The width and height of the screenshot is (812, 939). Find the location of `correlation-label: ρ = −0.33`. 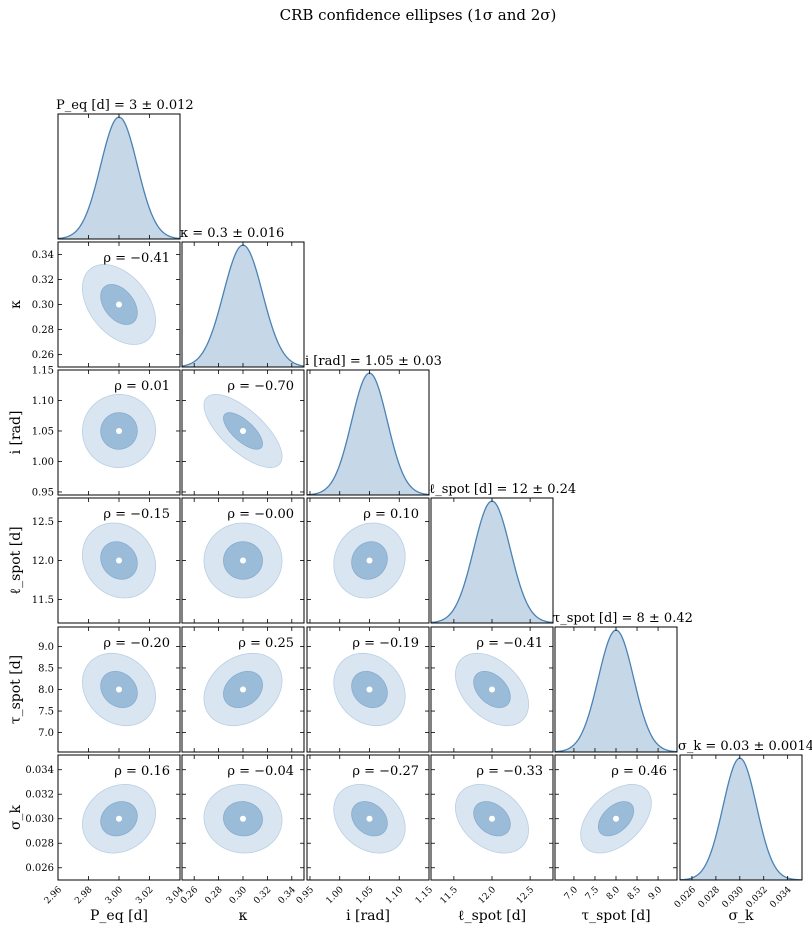

correlation-label: ρ = −0.33 is located at coordinates (509, 771).